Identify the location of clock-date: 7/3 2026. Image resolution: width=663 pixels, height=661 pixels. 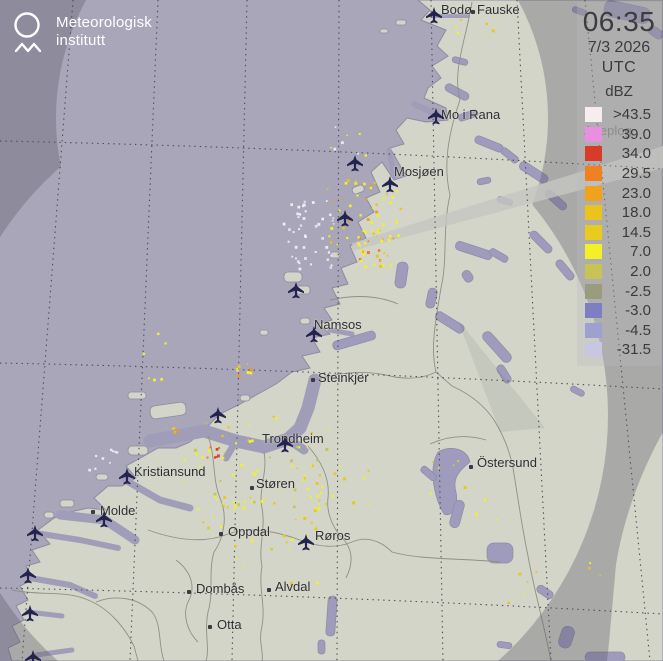
(619, 47).